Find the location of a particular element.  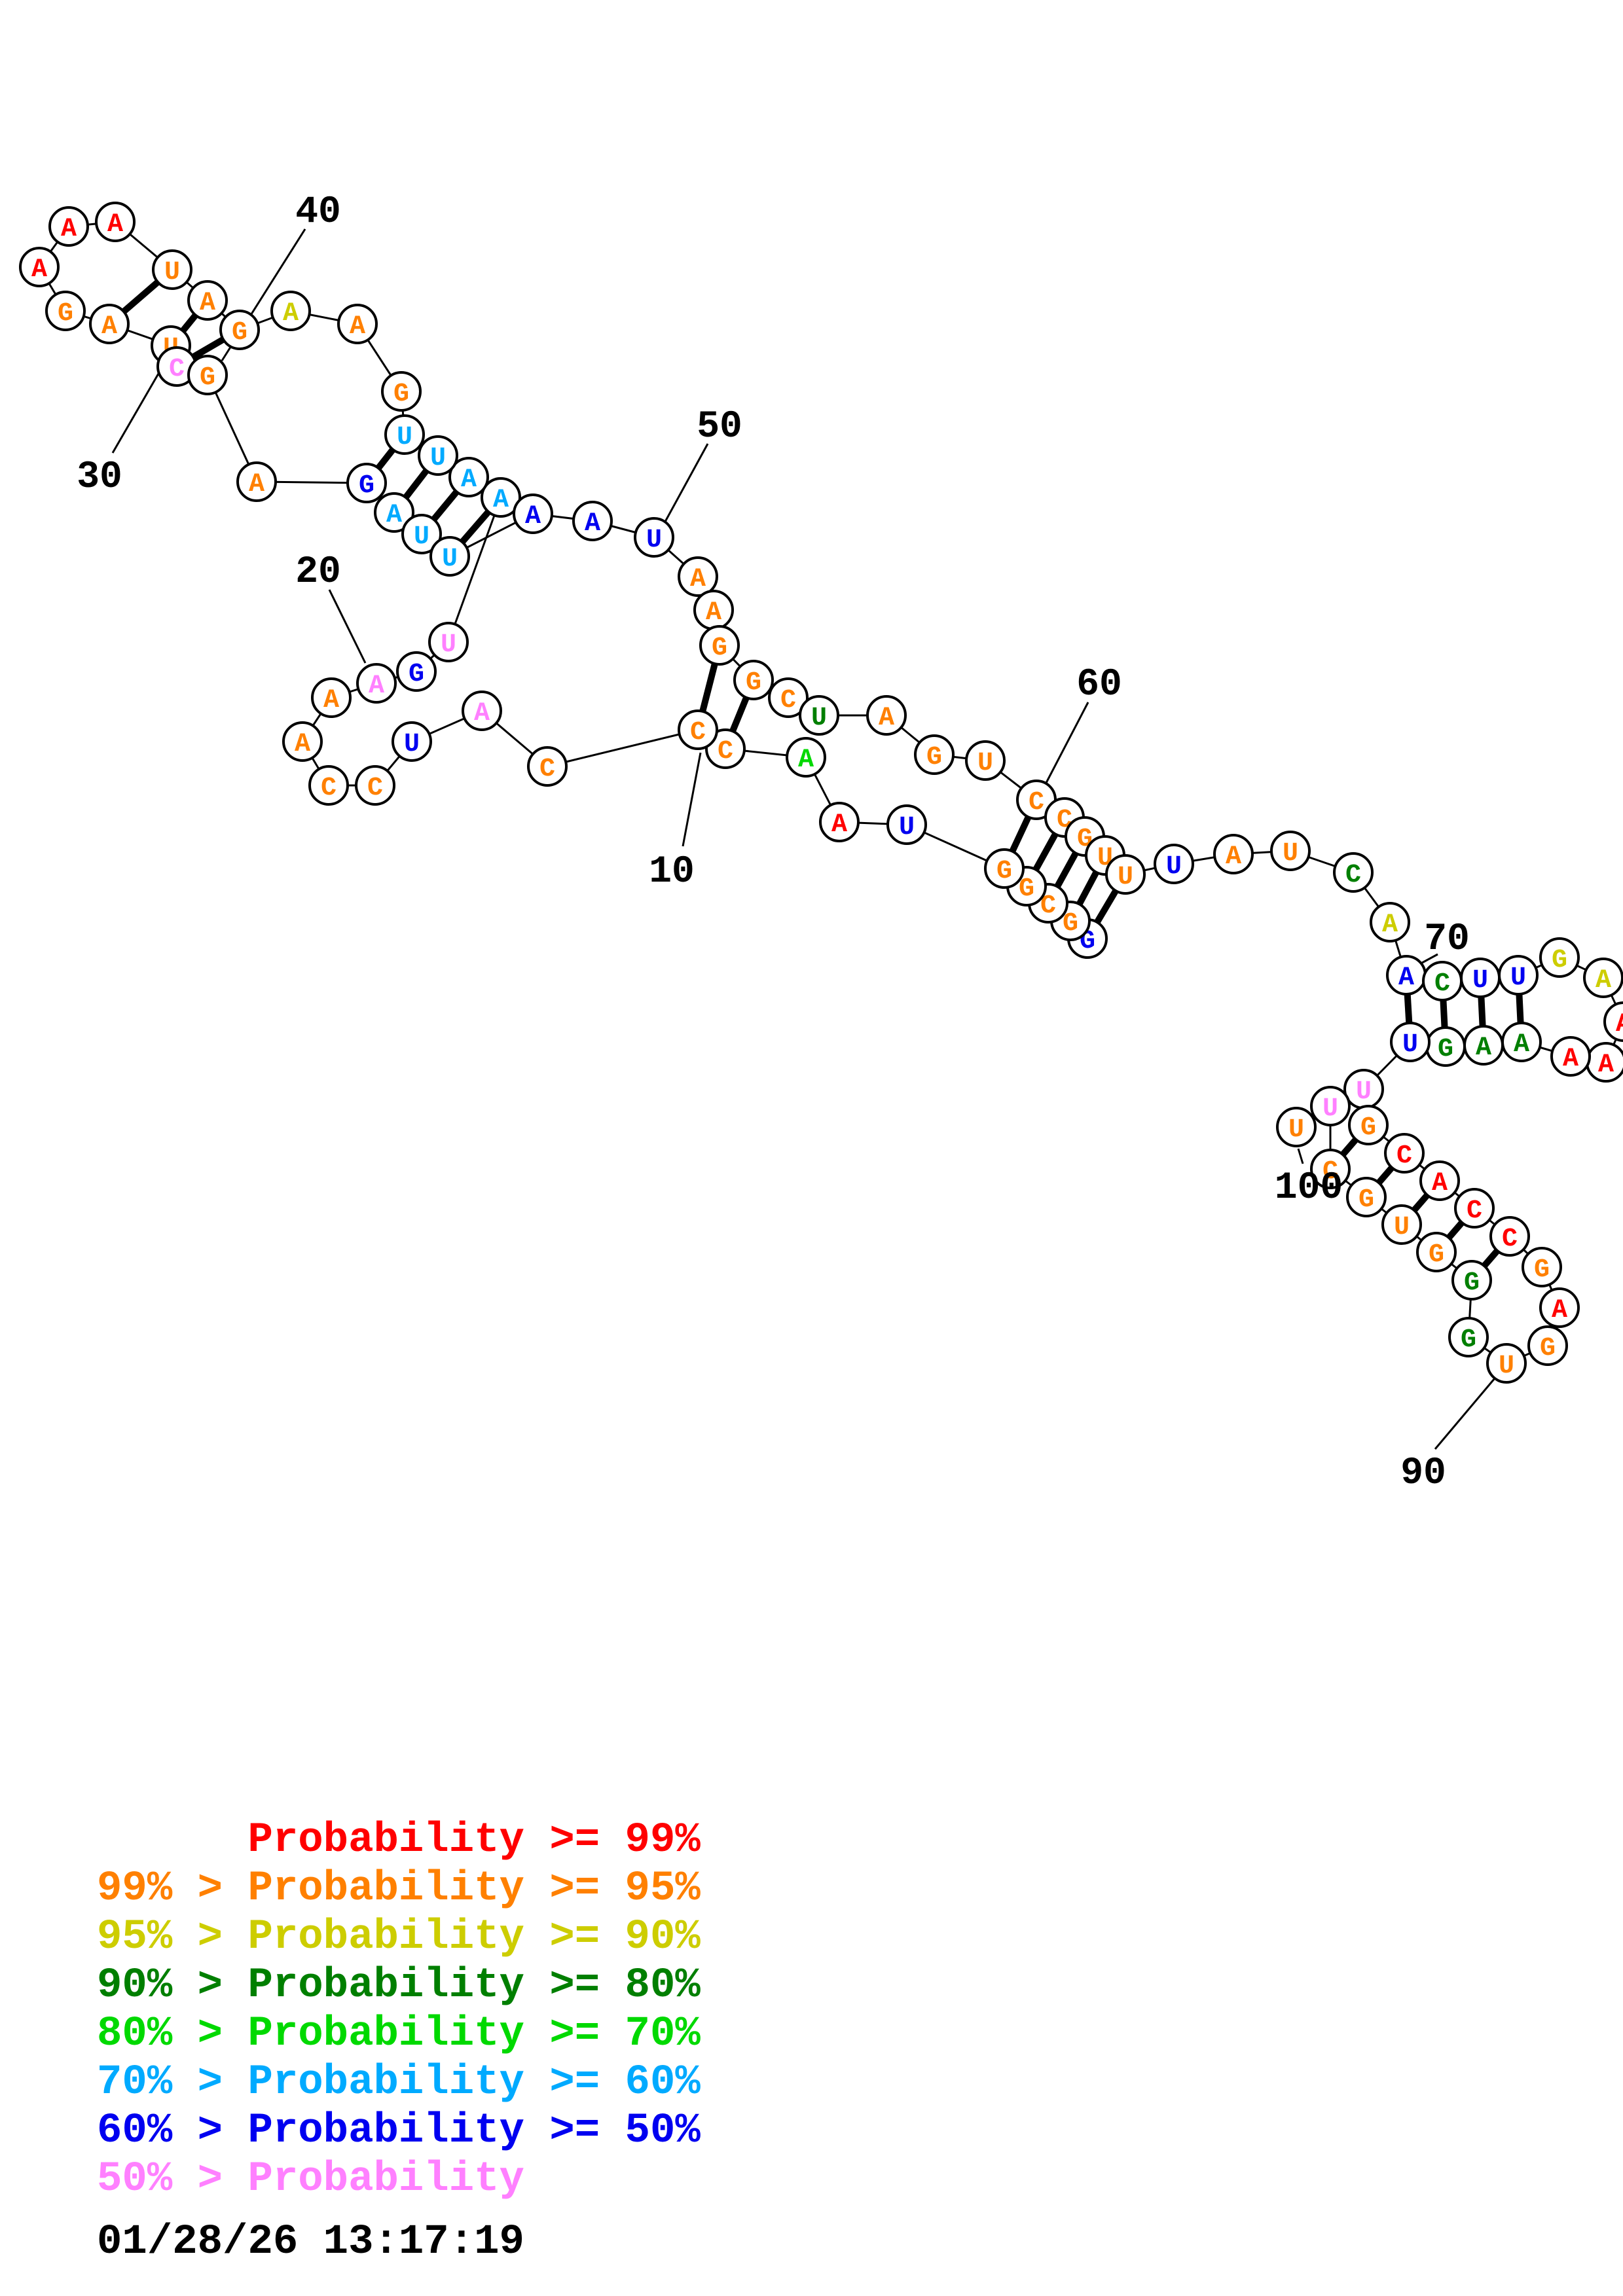

backbone-segment is located at coordinates (623, 748).